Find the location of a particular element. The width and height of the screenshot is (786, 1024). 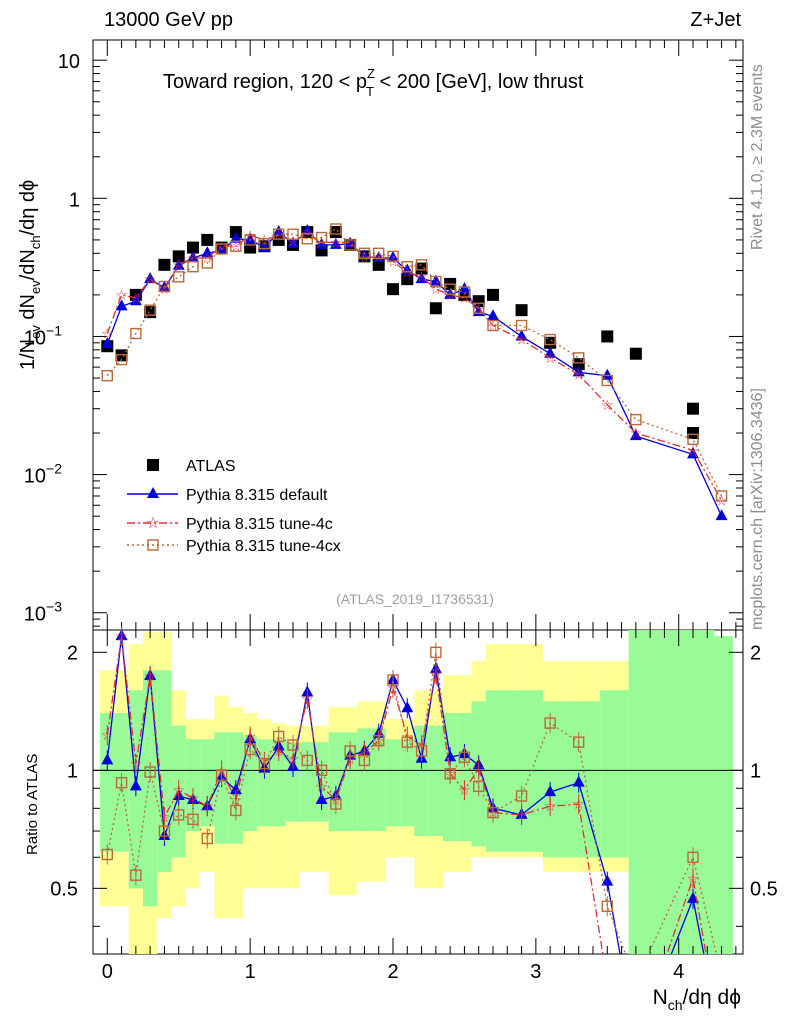

main-y-tick-label: 1 is located at coordinates (74, 200).